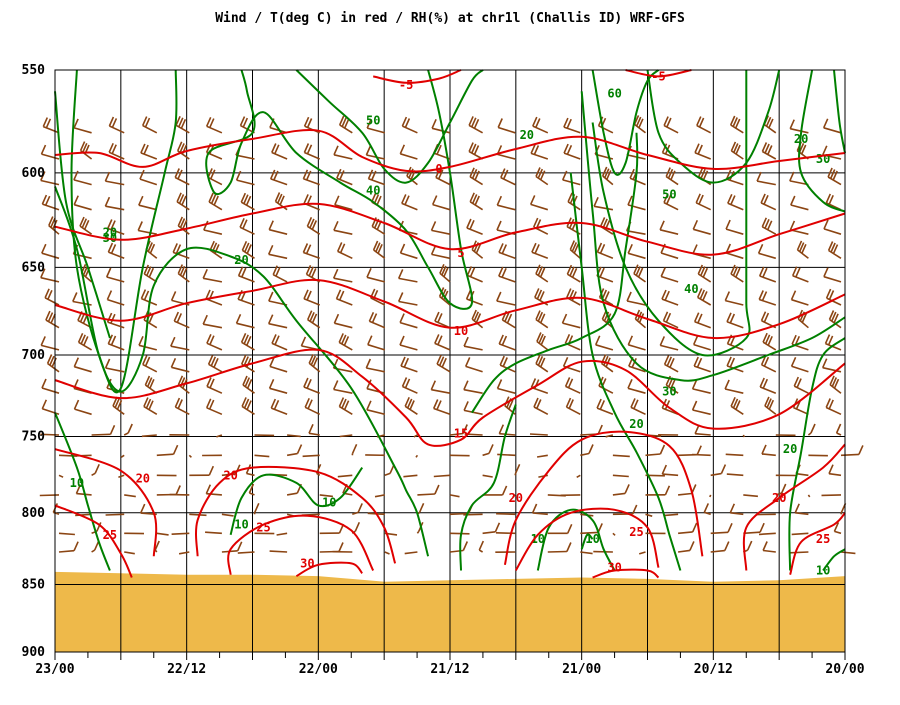 This screenshot has width=900, height=705. What do you see at coordinates (461, 433) in the screenshot?
I see `temp-contour-label-5: 15` at bounding box center [461, 433].